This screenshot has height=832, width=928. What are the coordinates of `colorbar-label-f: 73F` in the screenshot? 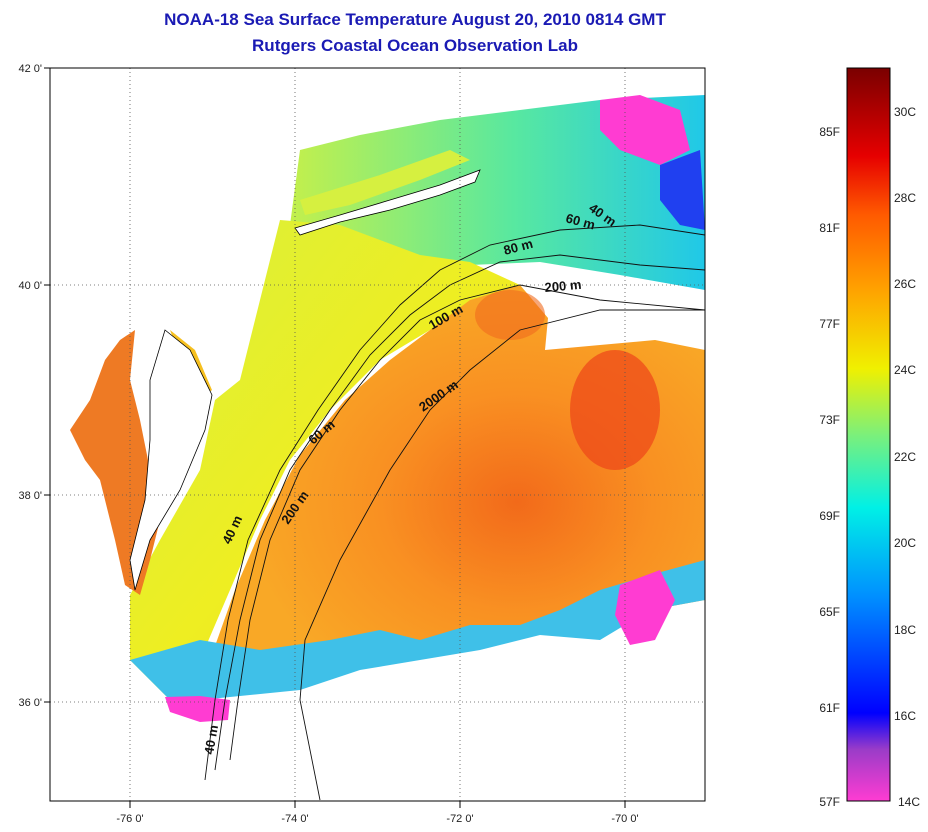 It's located at (829, 420).